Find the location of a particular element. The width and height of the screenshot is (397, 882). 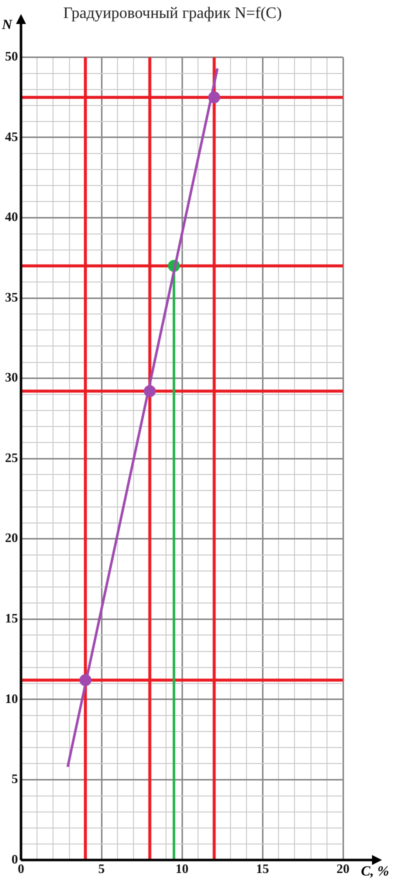

x-tick-label: 20 is located at coordinates (343, 868).